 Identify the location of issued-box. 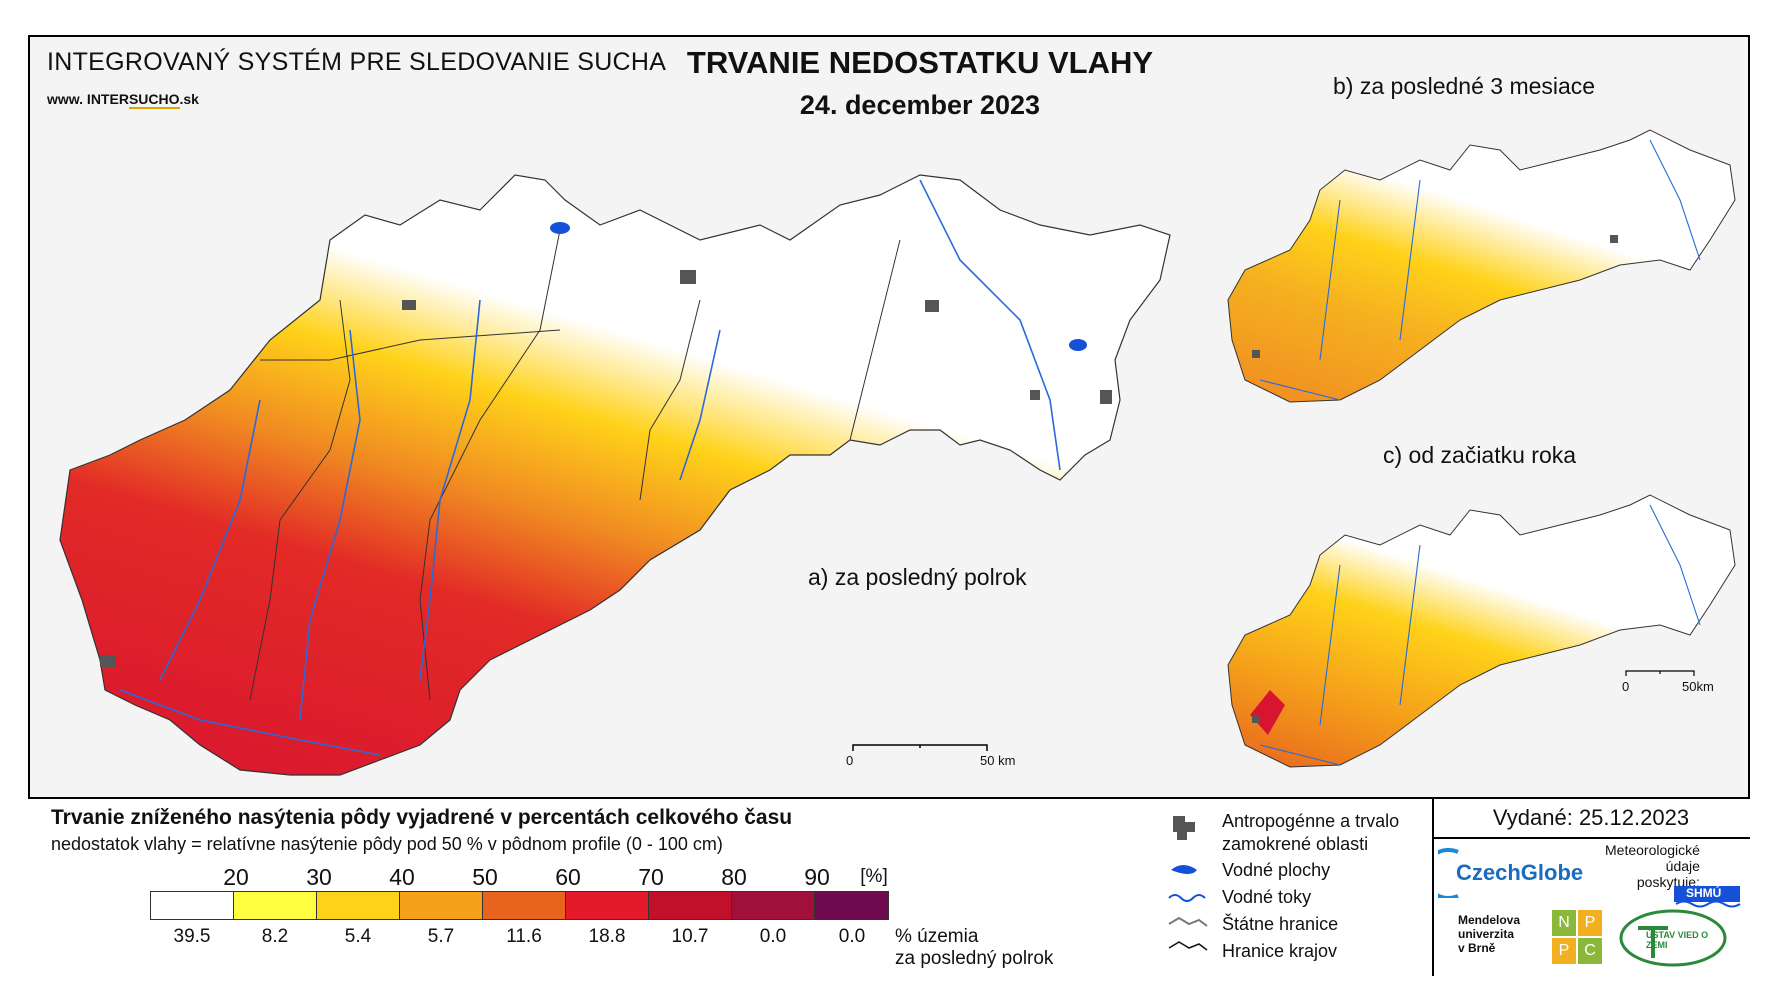
(1591, 886).